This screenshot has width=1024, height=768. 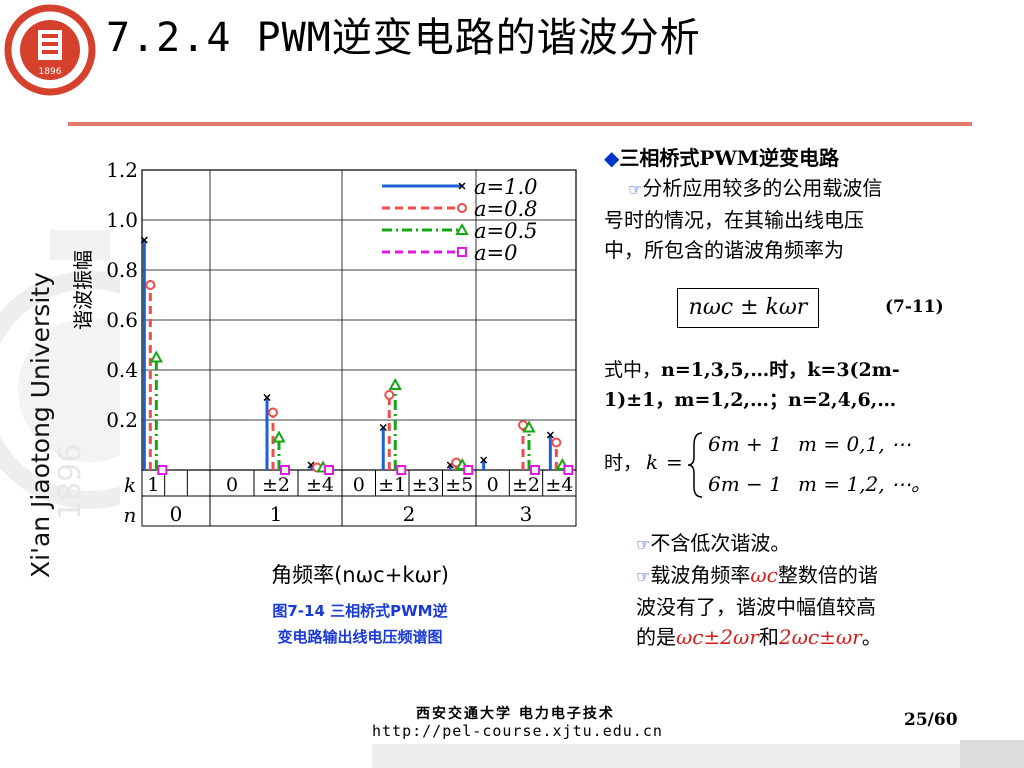 I want to click on note2-l3-d: 2ωc±ωr, so click(x=820, y=637).